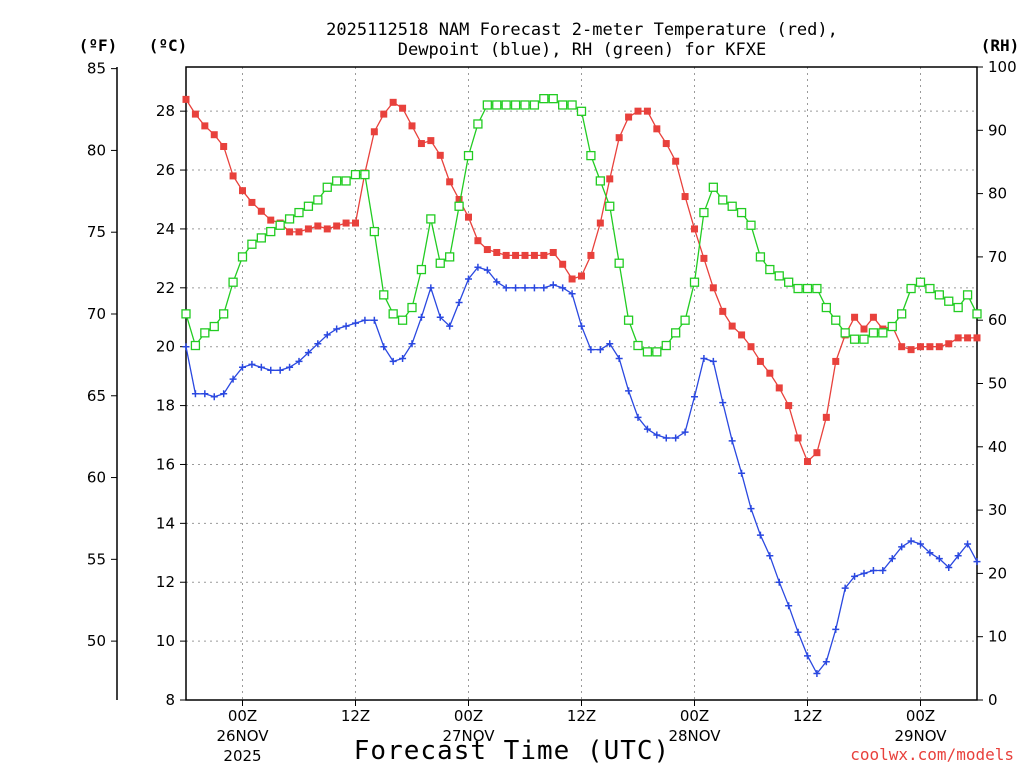 Image resolution: width=1024 pixels, height=768 pixels. I want to click on time-tick-date: 26NOV, so click(242, 736).